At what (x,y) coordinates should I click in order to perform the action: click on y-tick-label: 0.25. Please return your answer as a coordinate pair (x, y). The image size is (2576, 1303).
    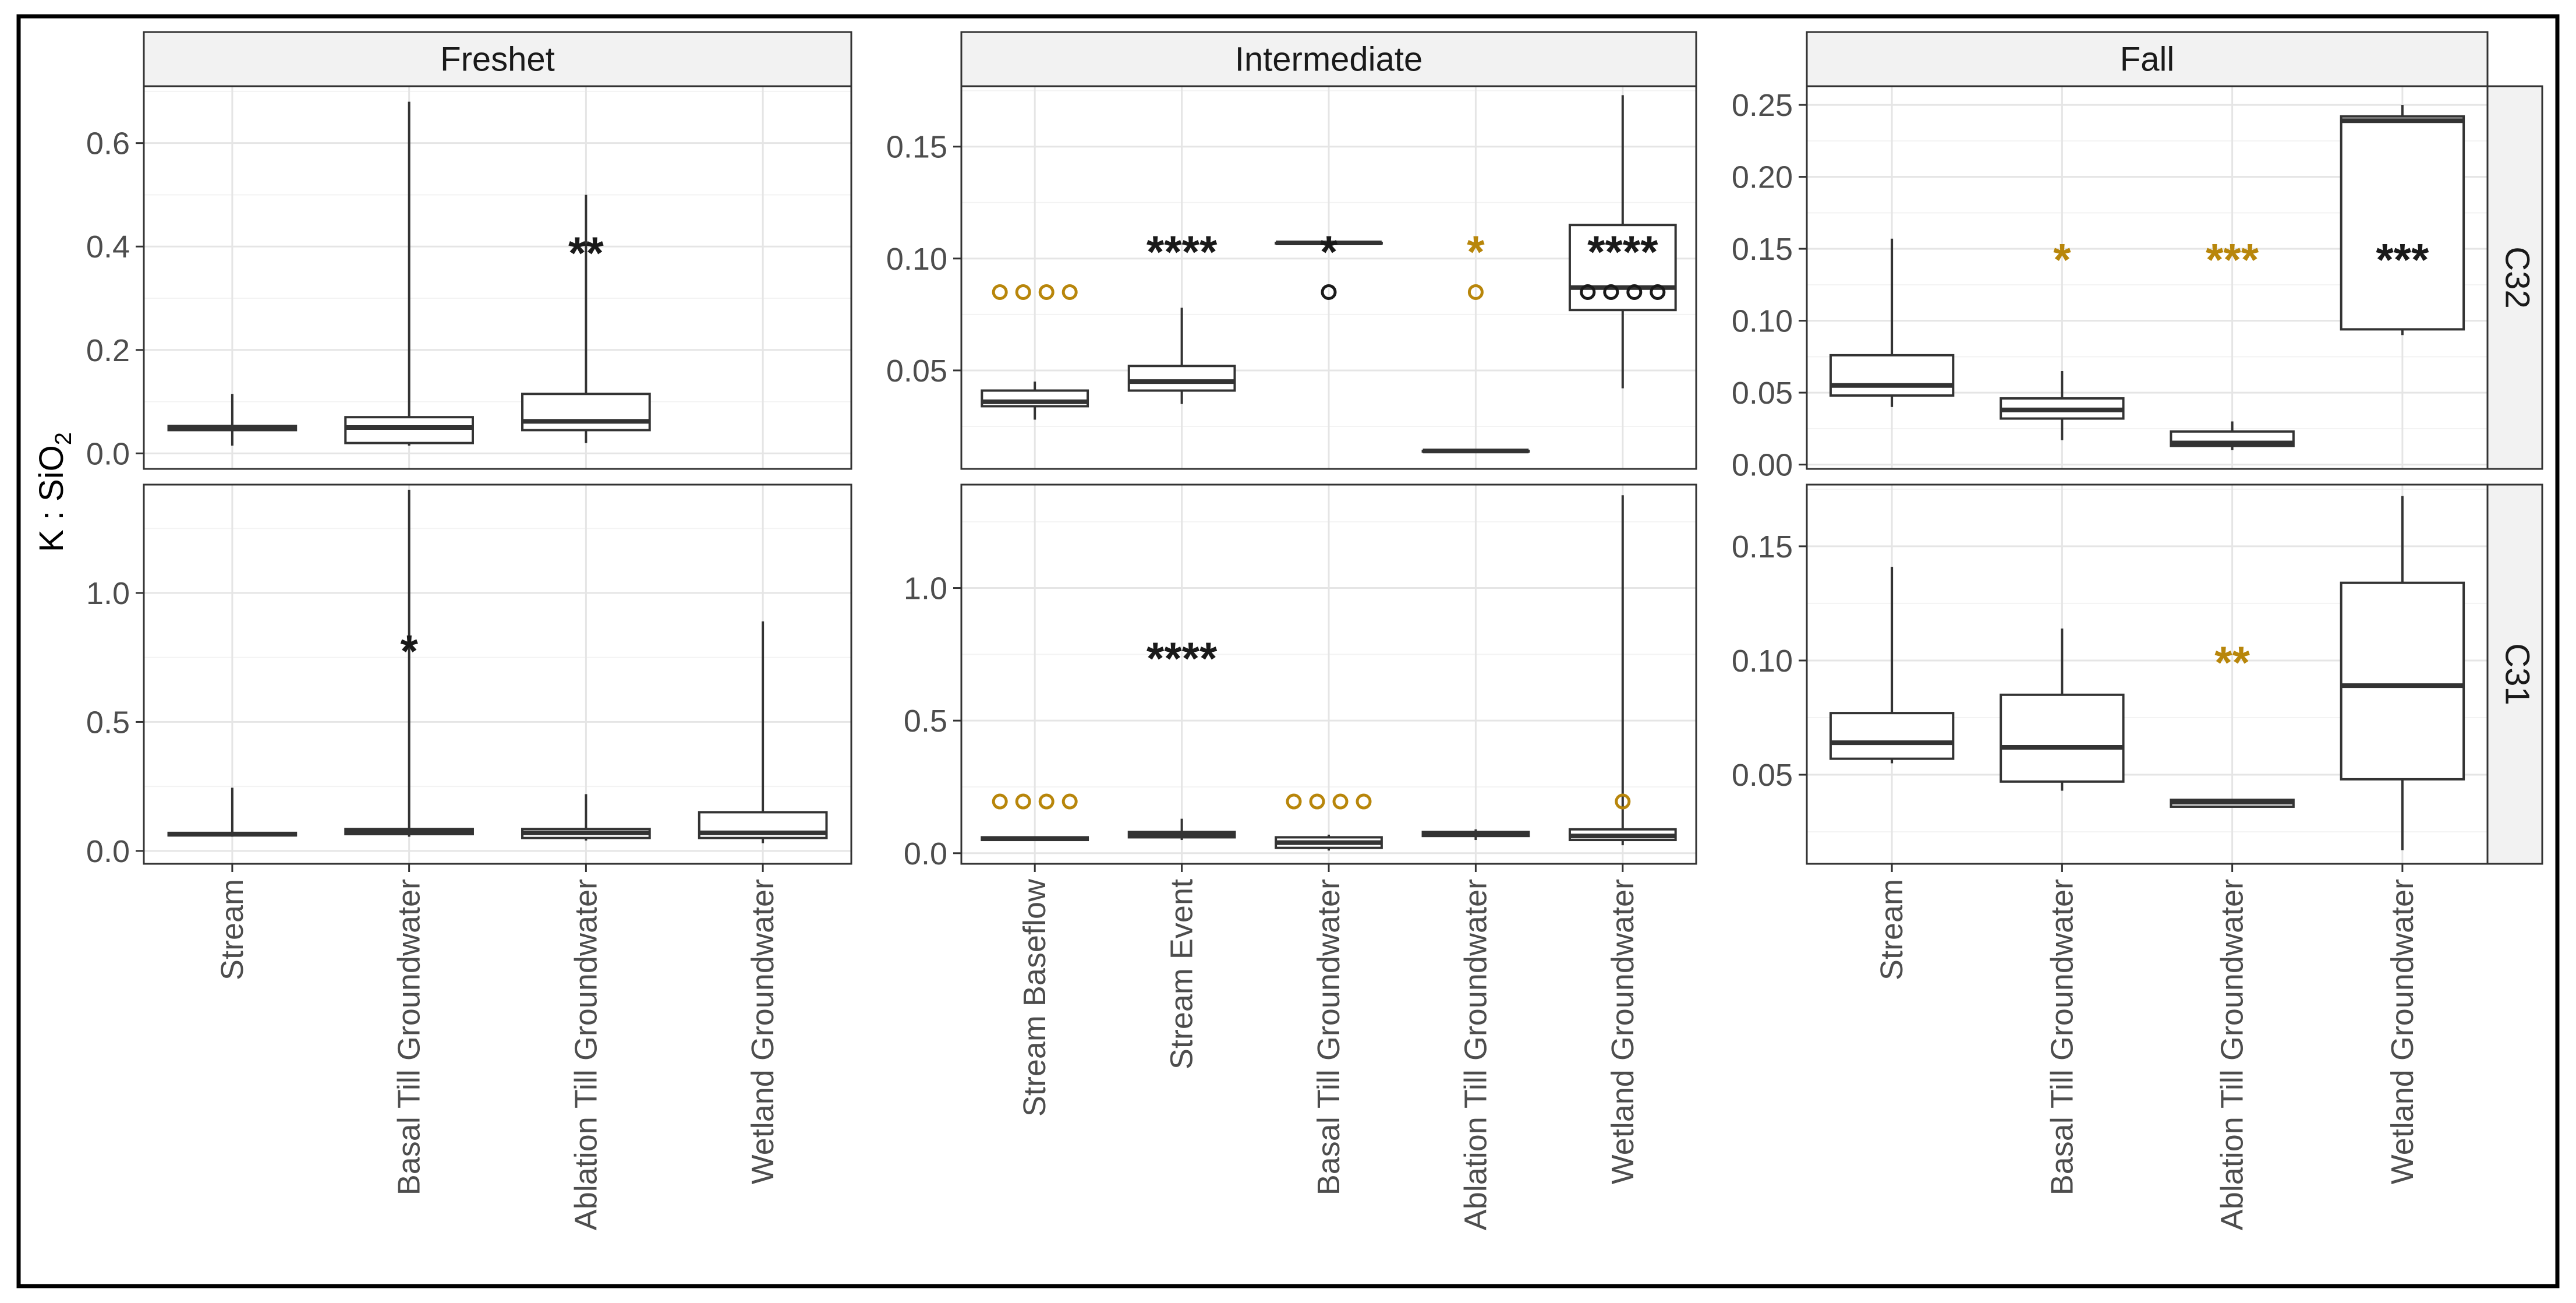
    Looking at the image, I should click on (1762, 105).